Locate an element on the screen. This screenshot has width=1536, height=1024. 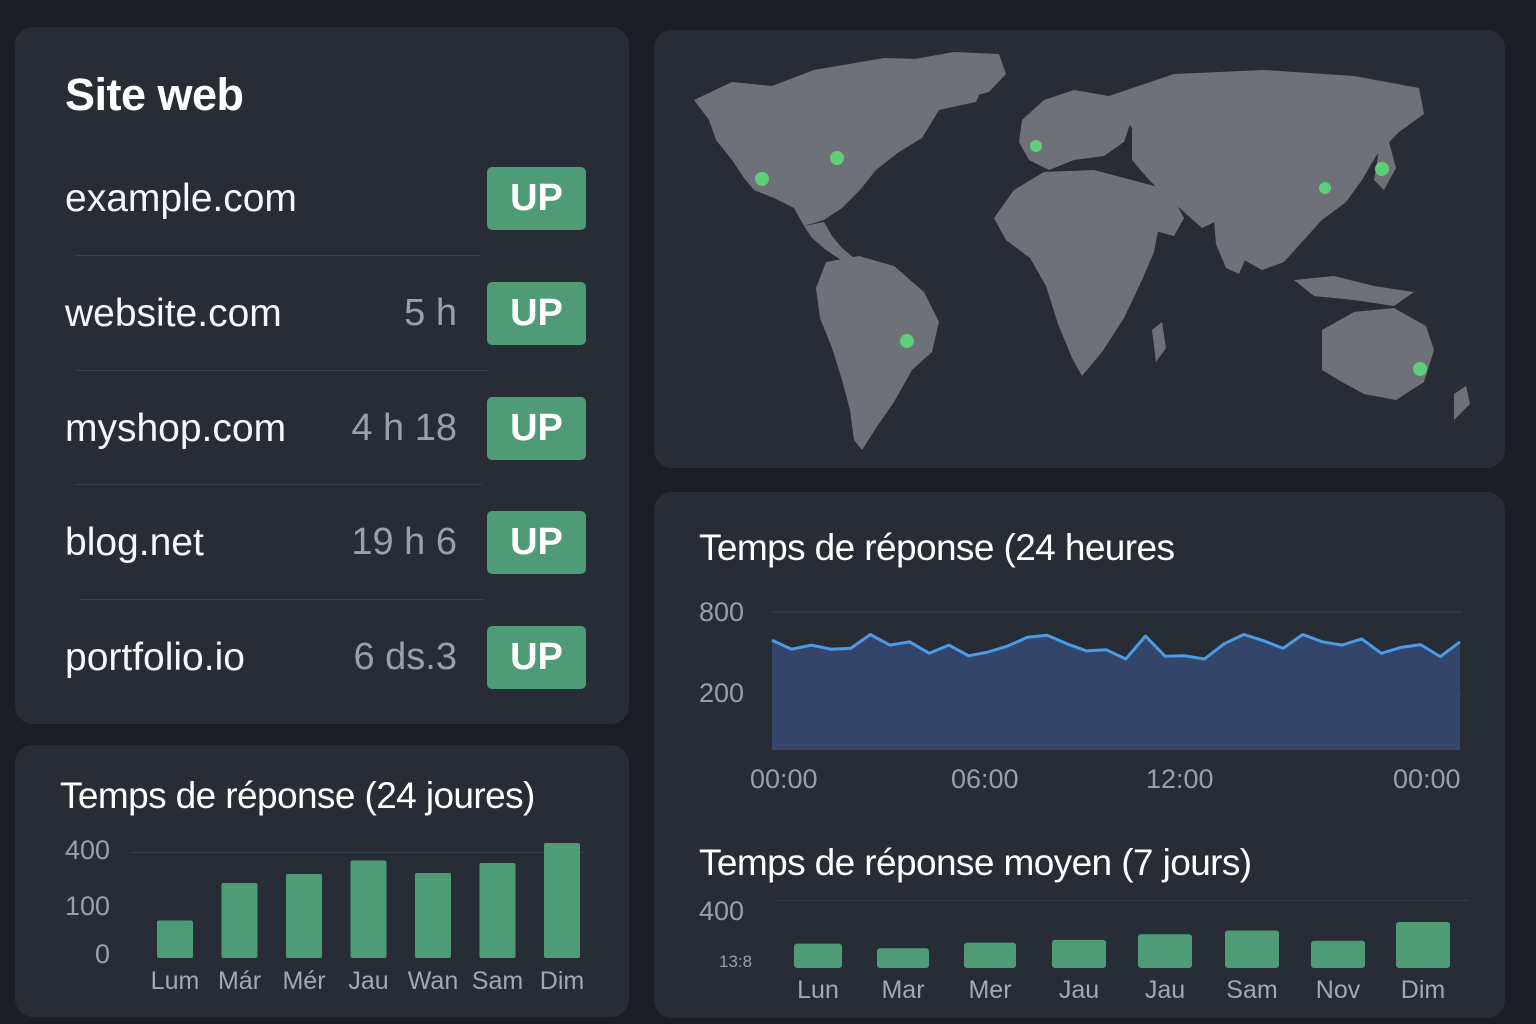
x-tick-label: Mer is located at coordinates (990, 990).